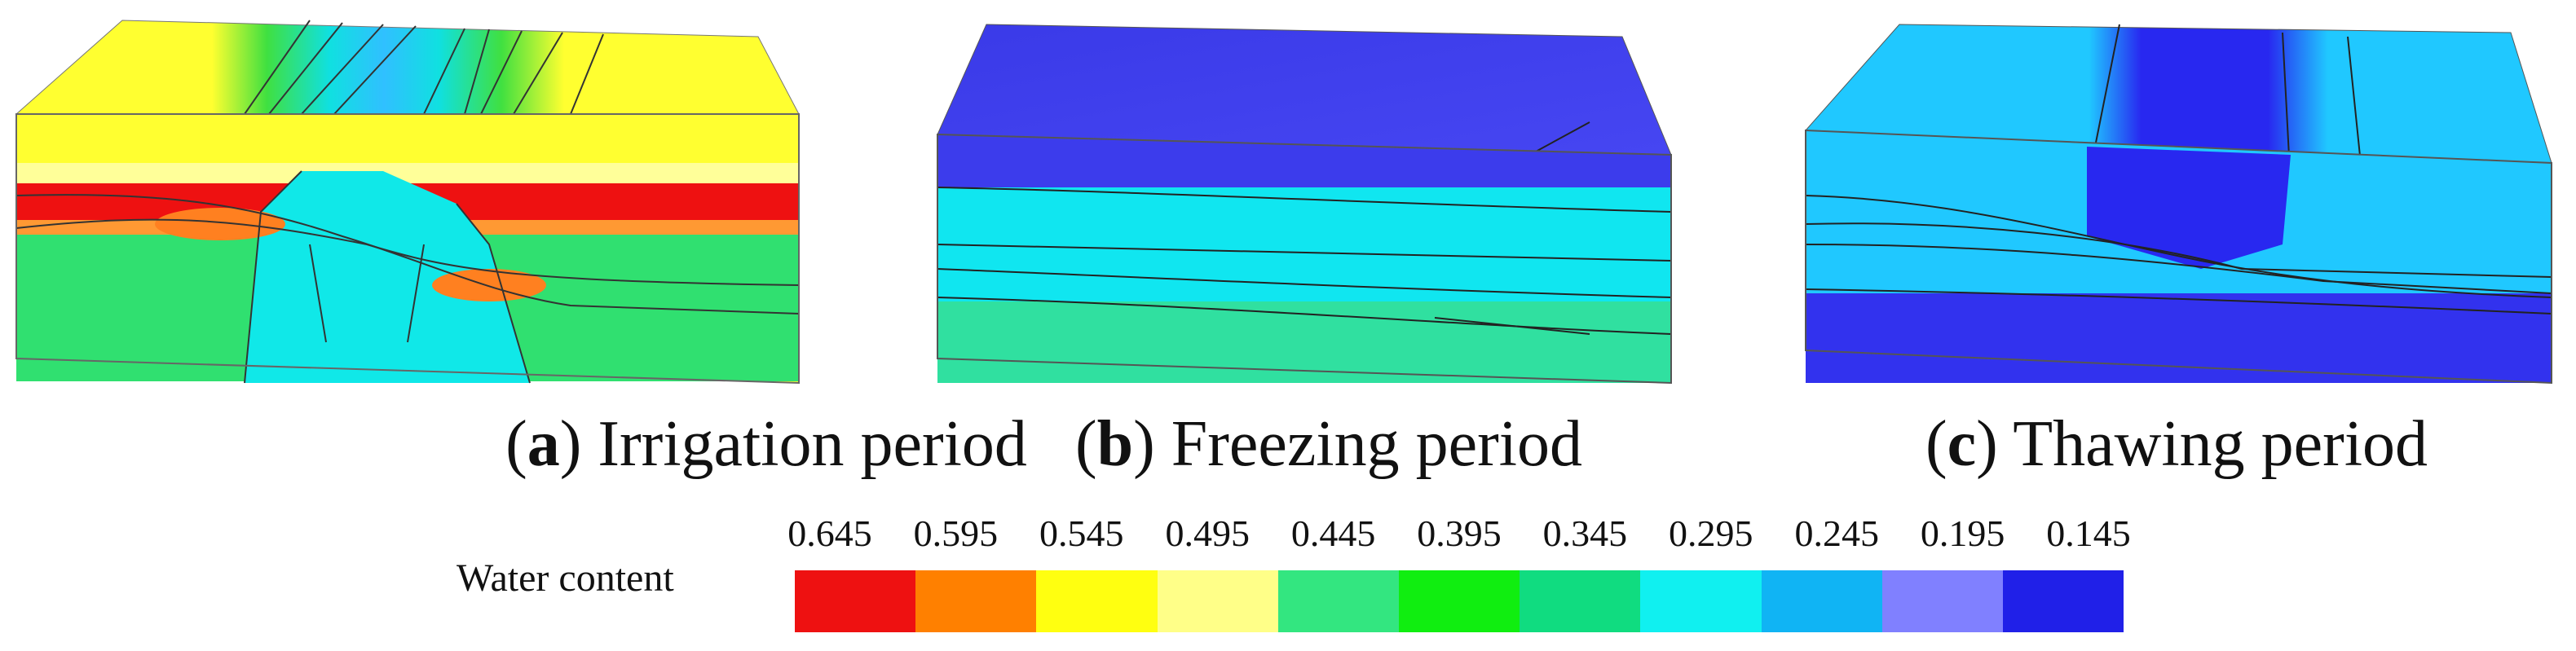  Describe the element at coordinates (2088, 533) in the screenshot. I see `legend-tick-label: 0.145` at that location.